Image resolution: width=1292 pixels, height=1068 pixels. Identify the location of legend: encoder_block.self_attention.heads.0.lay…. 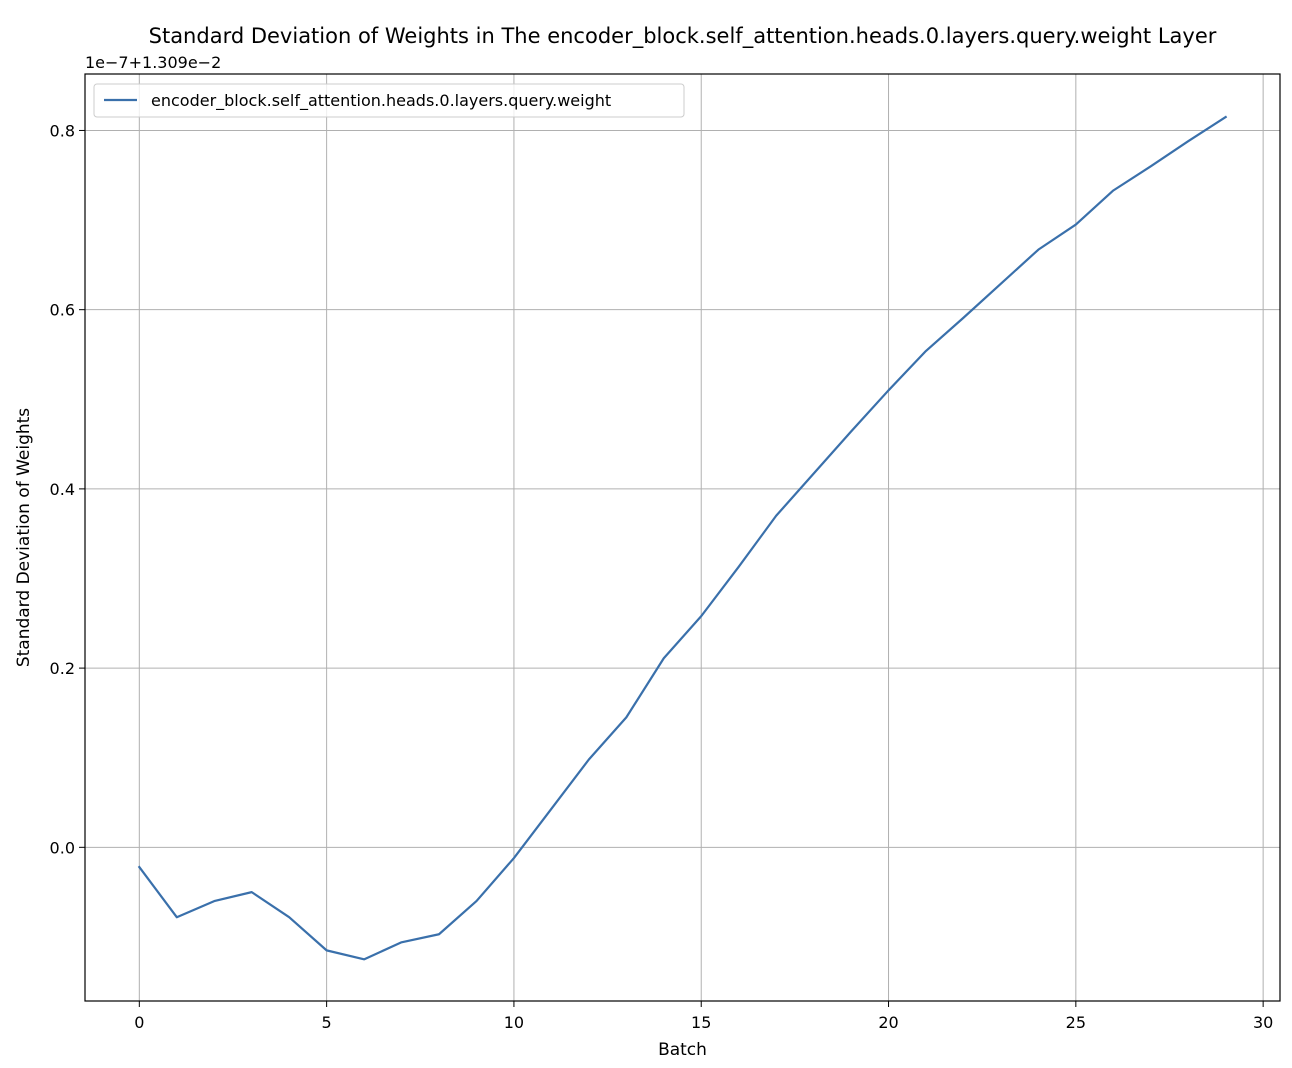
(389, 100).